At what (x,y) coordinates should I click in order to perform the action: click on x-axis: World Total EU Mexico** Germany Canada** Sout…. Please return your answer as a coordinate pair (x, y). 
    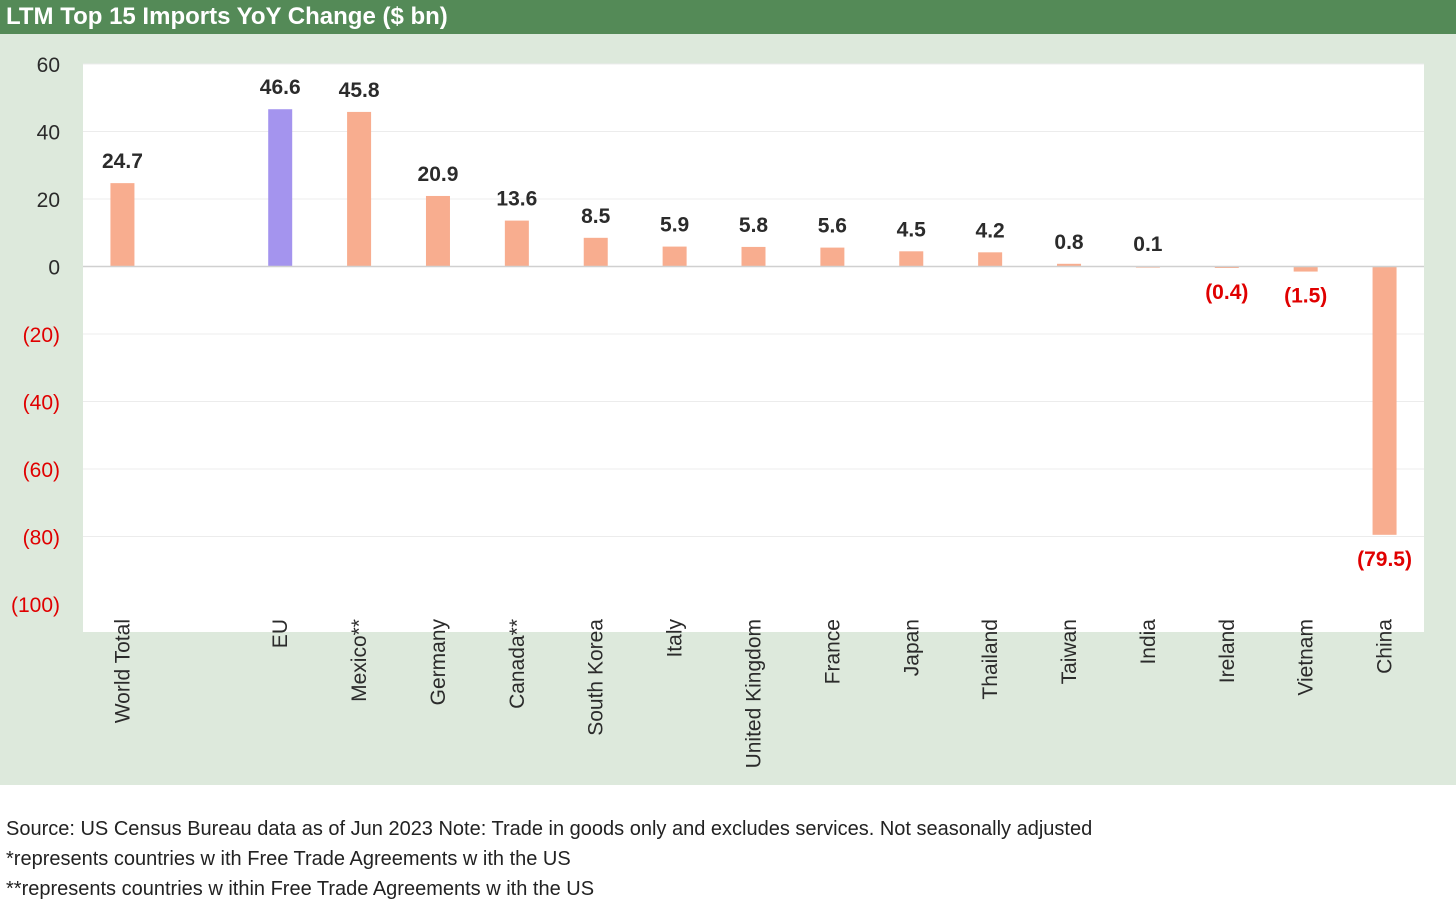
    Looking at the image, I should click on (753, 694).